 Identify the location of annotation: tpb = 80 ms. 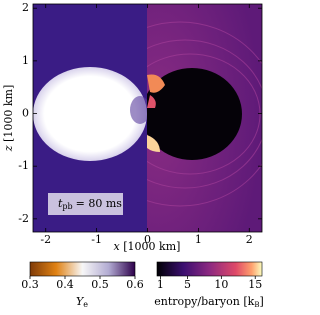
(90, 204).